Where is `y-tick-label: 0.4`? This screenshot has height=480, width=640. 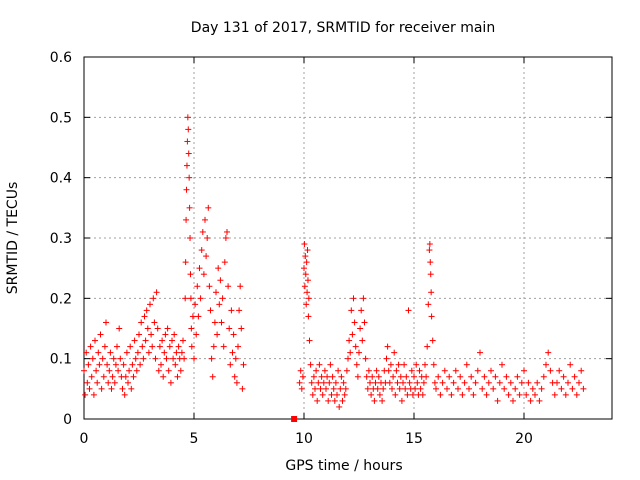
y-tick-label: 0.4 is located at coordinates (61, 179).